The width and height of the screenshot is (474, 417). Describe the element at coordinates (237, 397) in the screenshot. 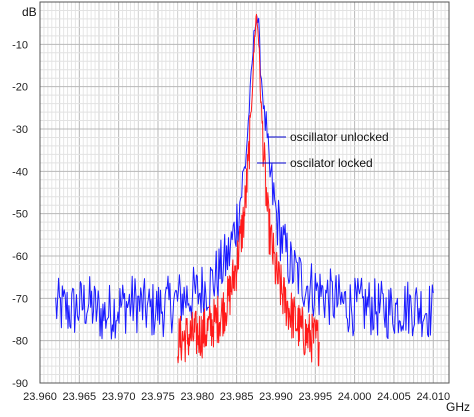

I see `x-tick-label: 23.985` at that location.